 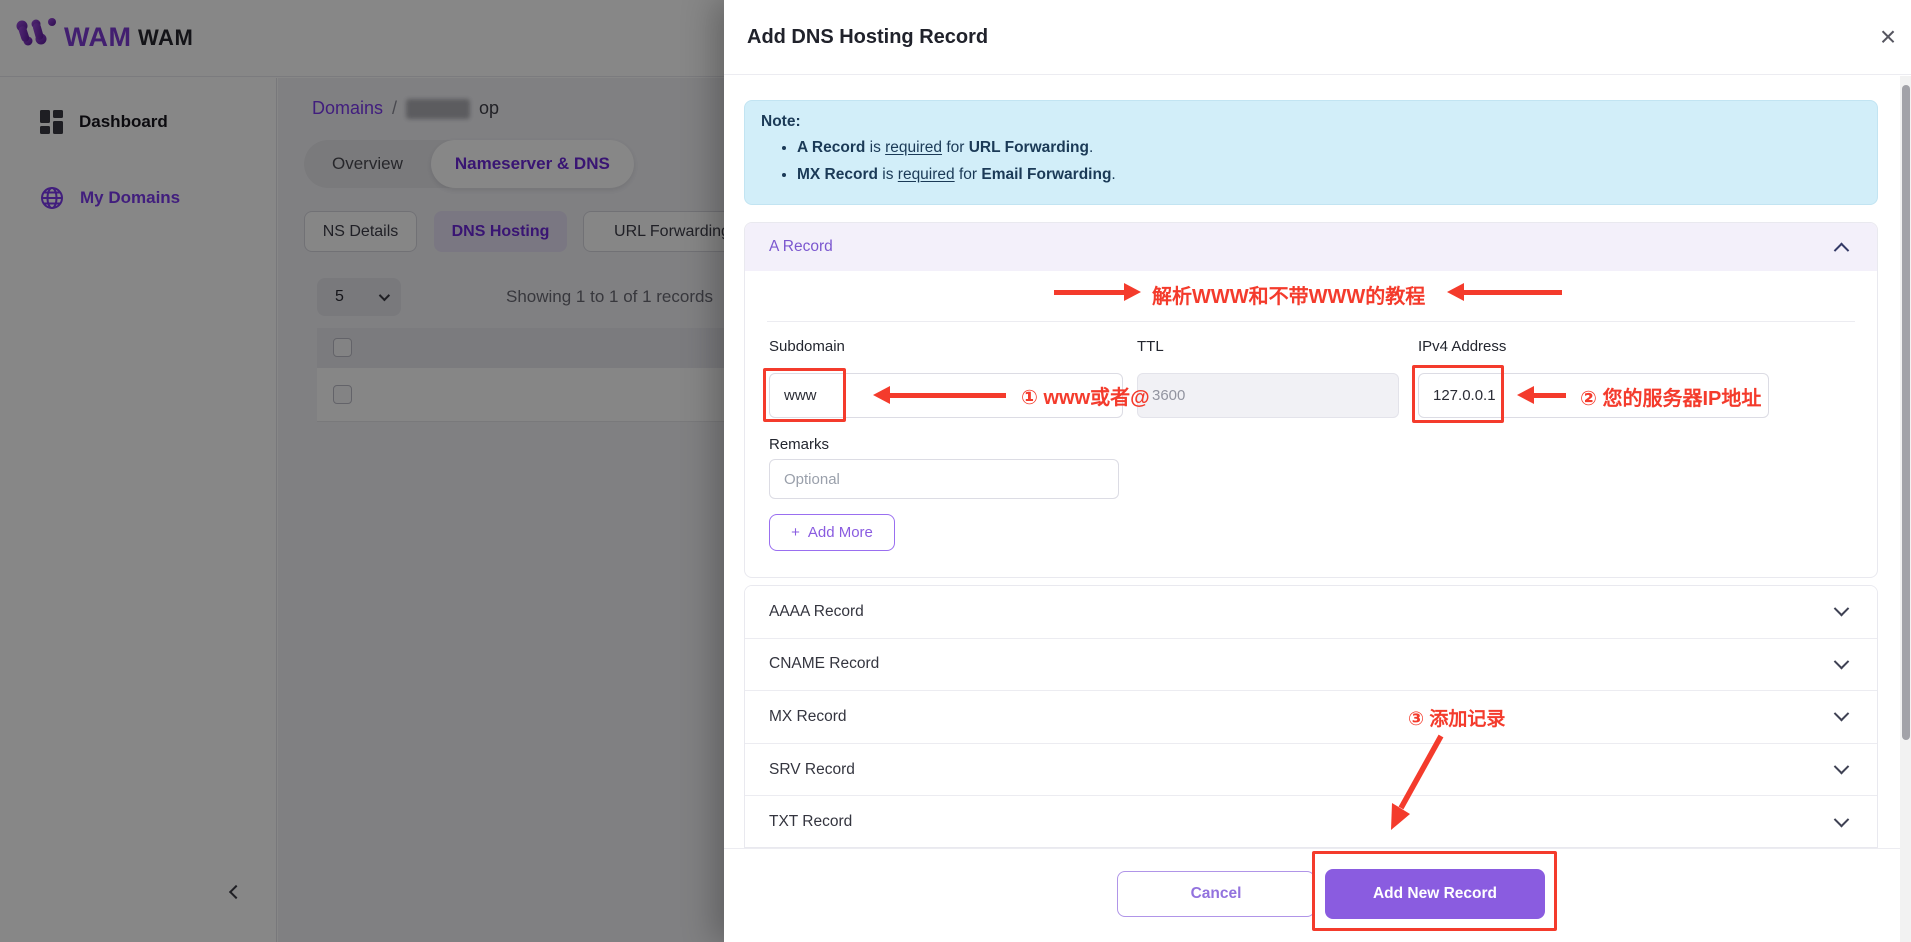 I want to click on ipv4-address-label: IPv4 Address, so click(x=1462, y=346).